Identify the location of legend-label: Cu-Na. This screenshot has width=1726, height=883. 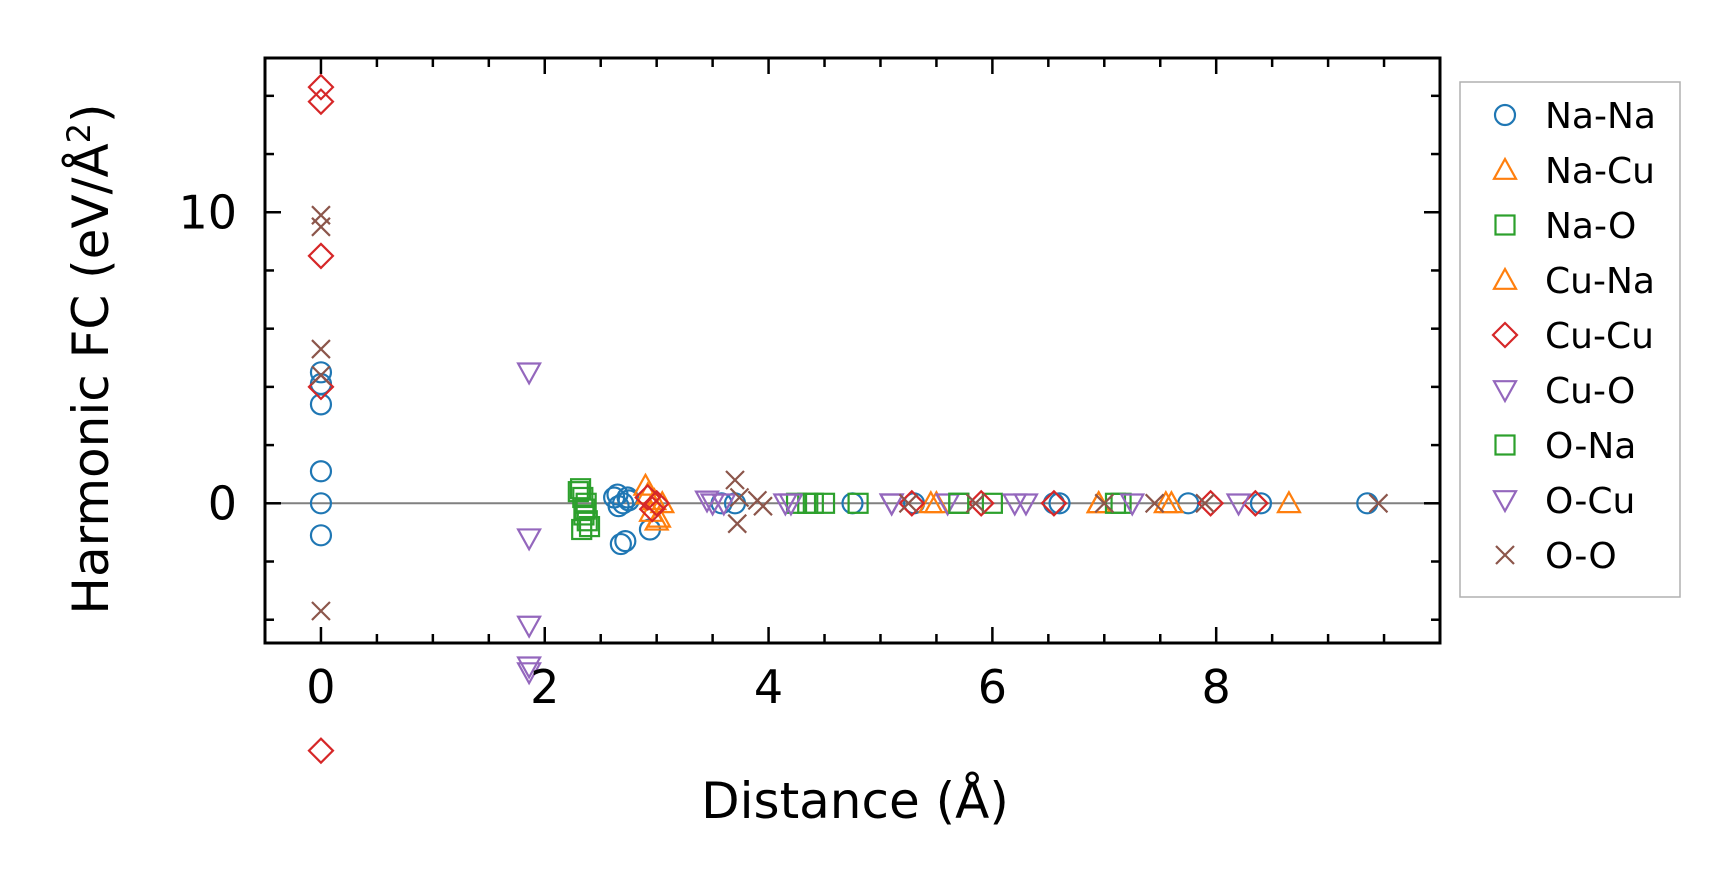
(1600, 281).